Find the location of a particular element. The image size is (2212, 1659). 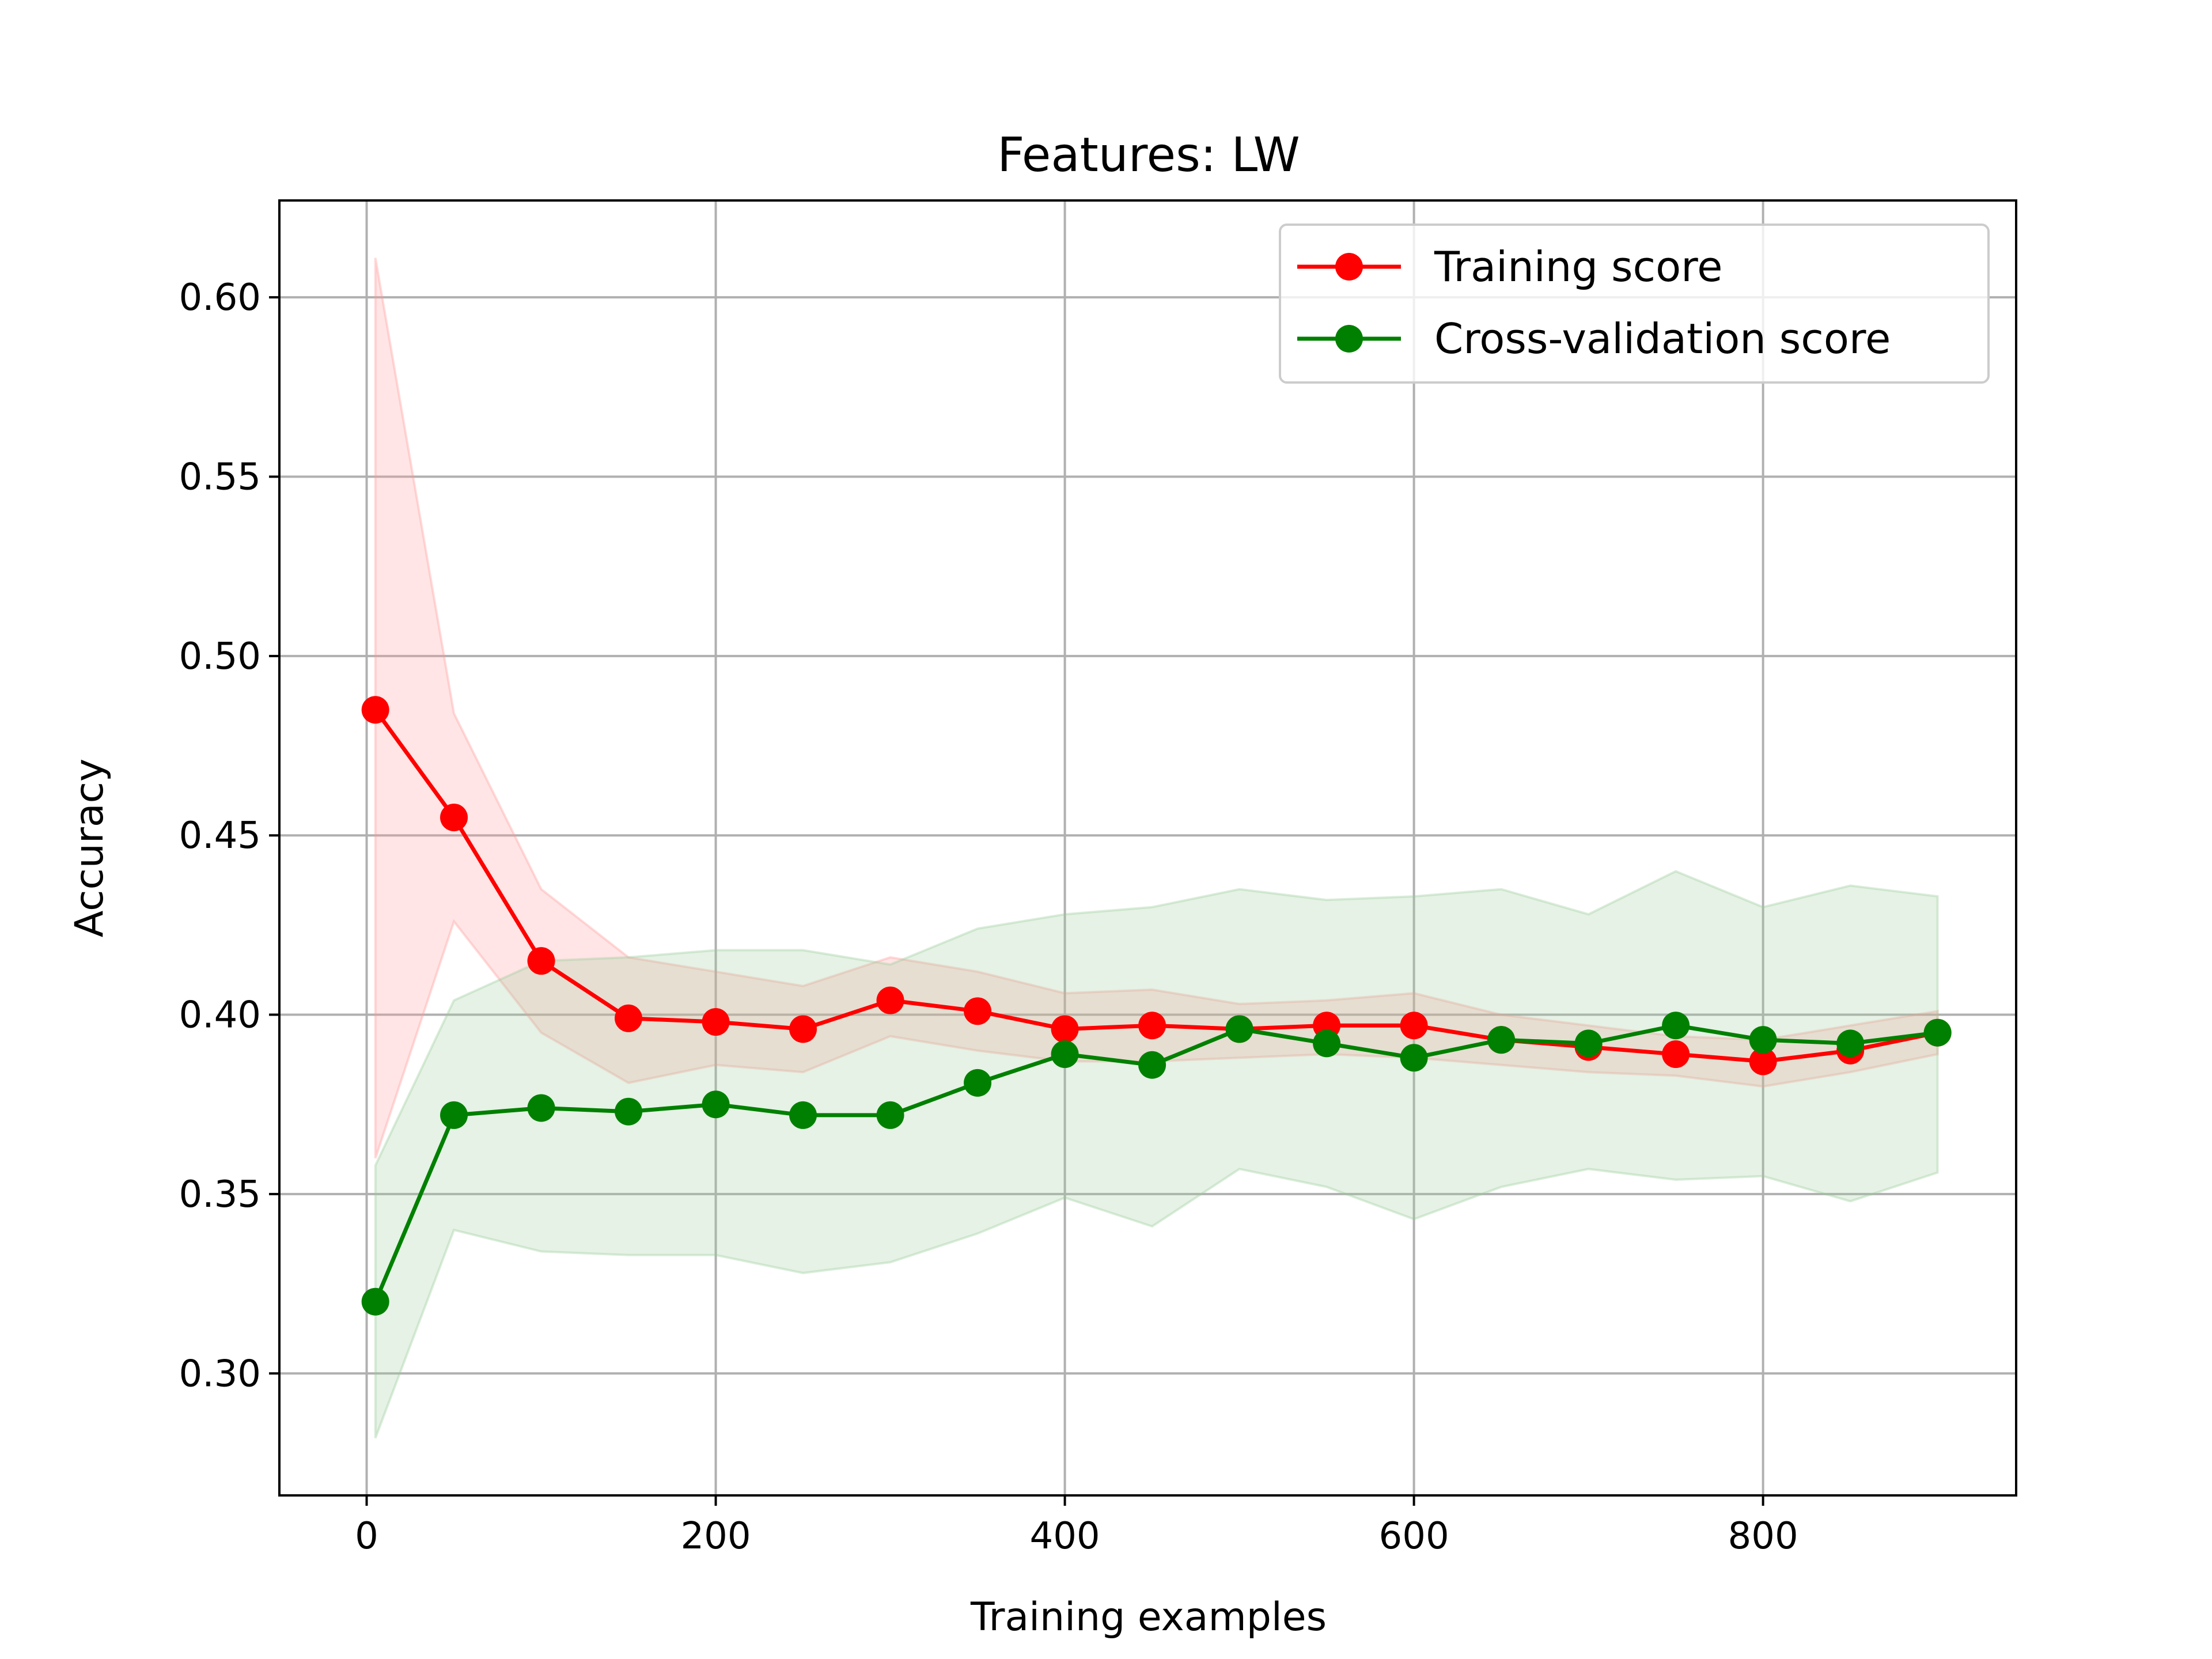

y-tick-label: 0.40 is located at coordinates (220, 1015).